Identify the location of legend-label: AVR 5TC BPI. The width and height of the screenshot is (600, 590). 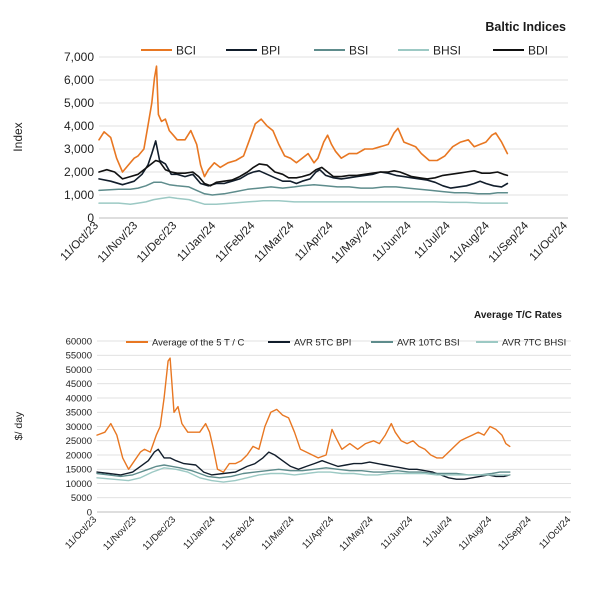
(322, 342).